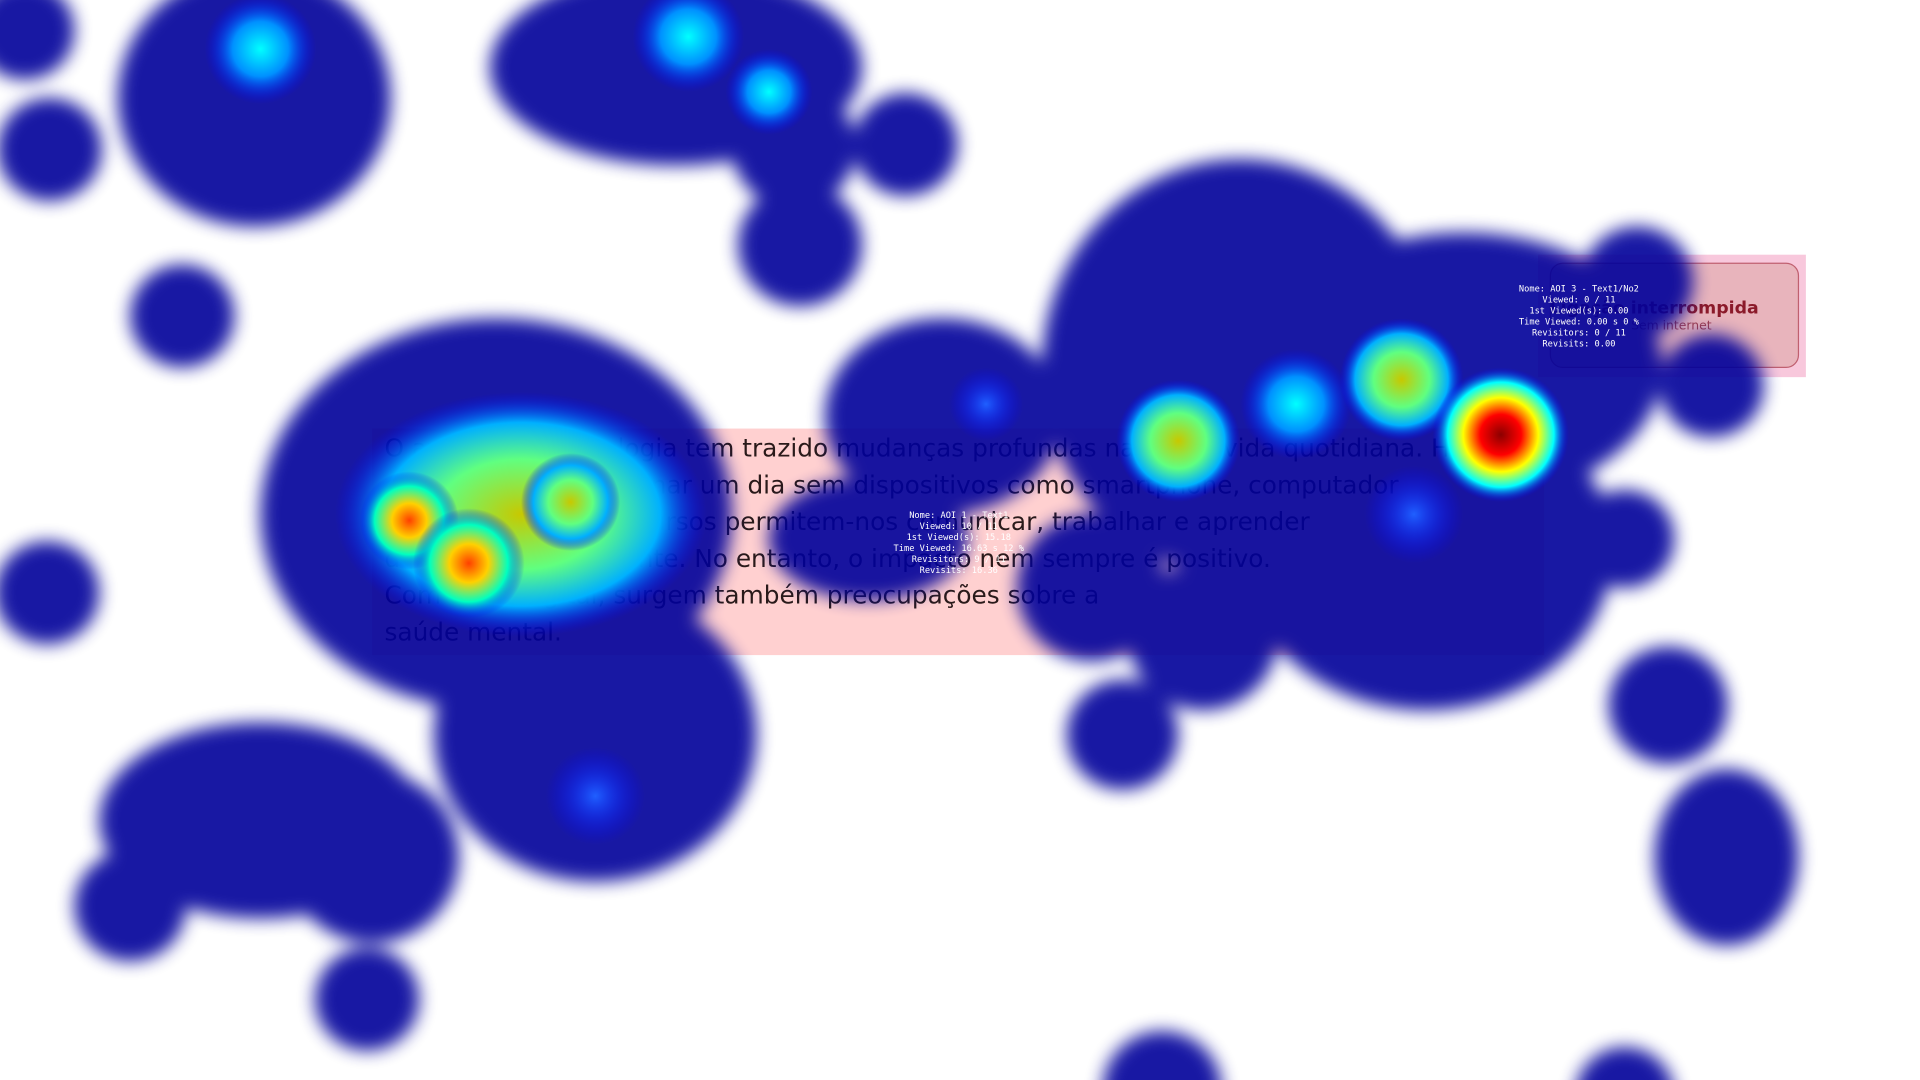 The height and width of the screenshot is (1080, 1920). I want to click on aoi-stat: 1st Viewed(s): 15.18, so click(959, 538).